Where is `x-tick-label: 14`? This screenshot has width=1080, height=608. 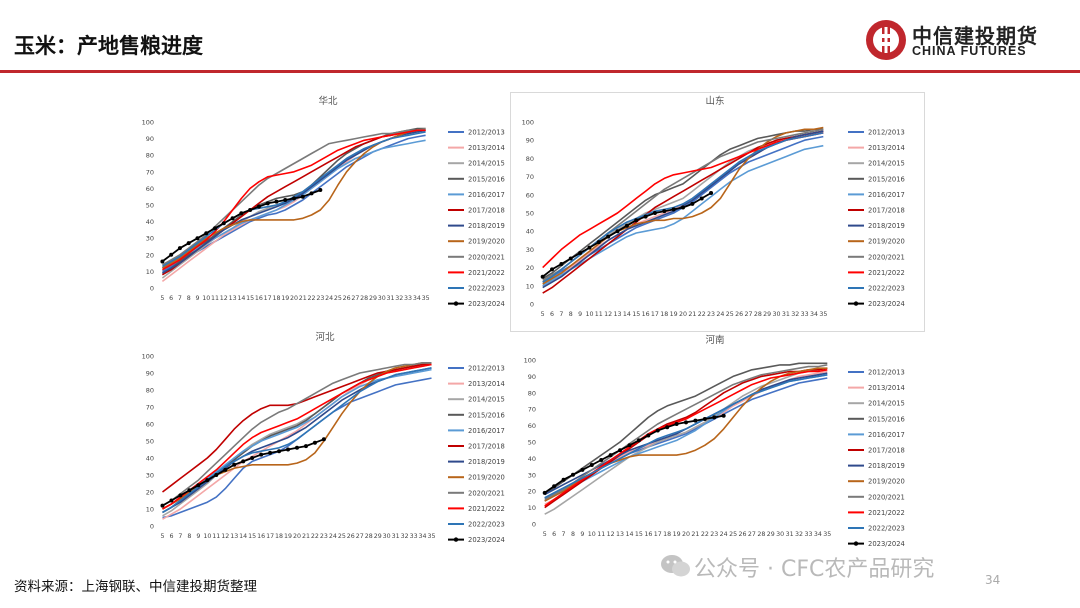 x-tick-label: 14 is located at coordinates (243, 536).